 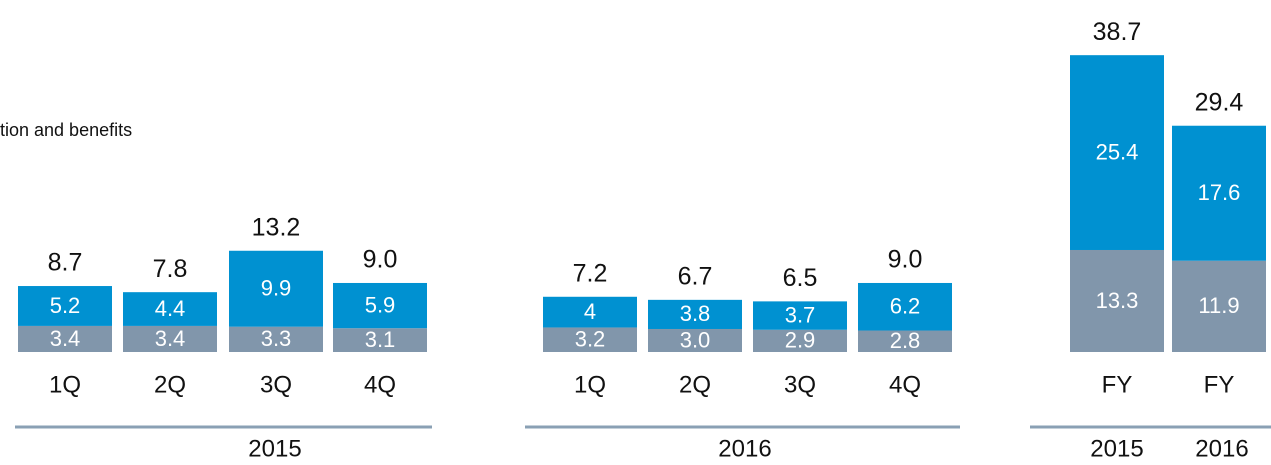 I want to click on value-label: 11.9, so click(x=1218, y=305).